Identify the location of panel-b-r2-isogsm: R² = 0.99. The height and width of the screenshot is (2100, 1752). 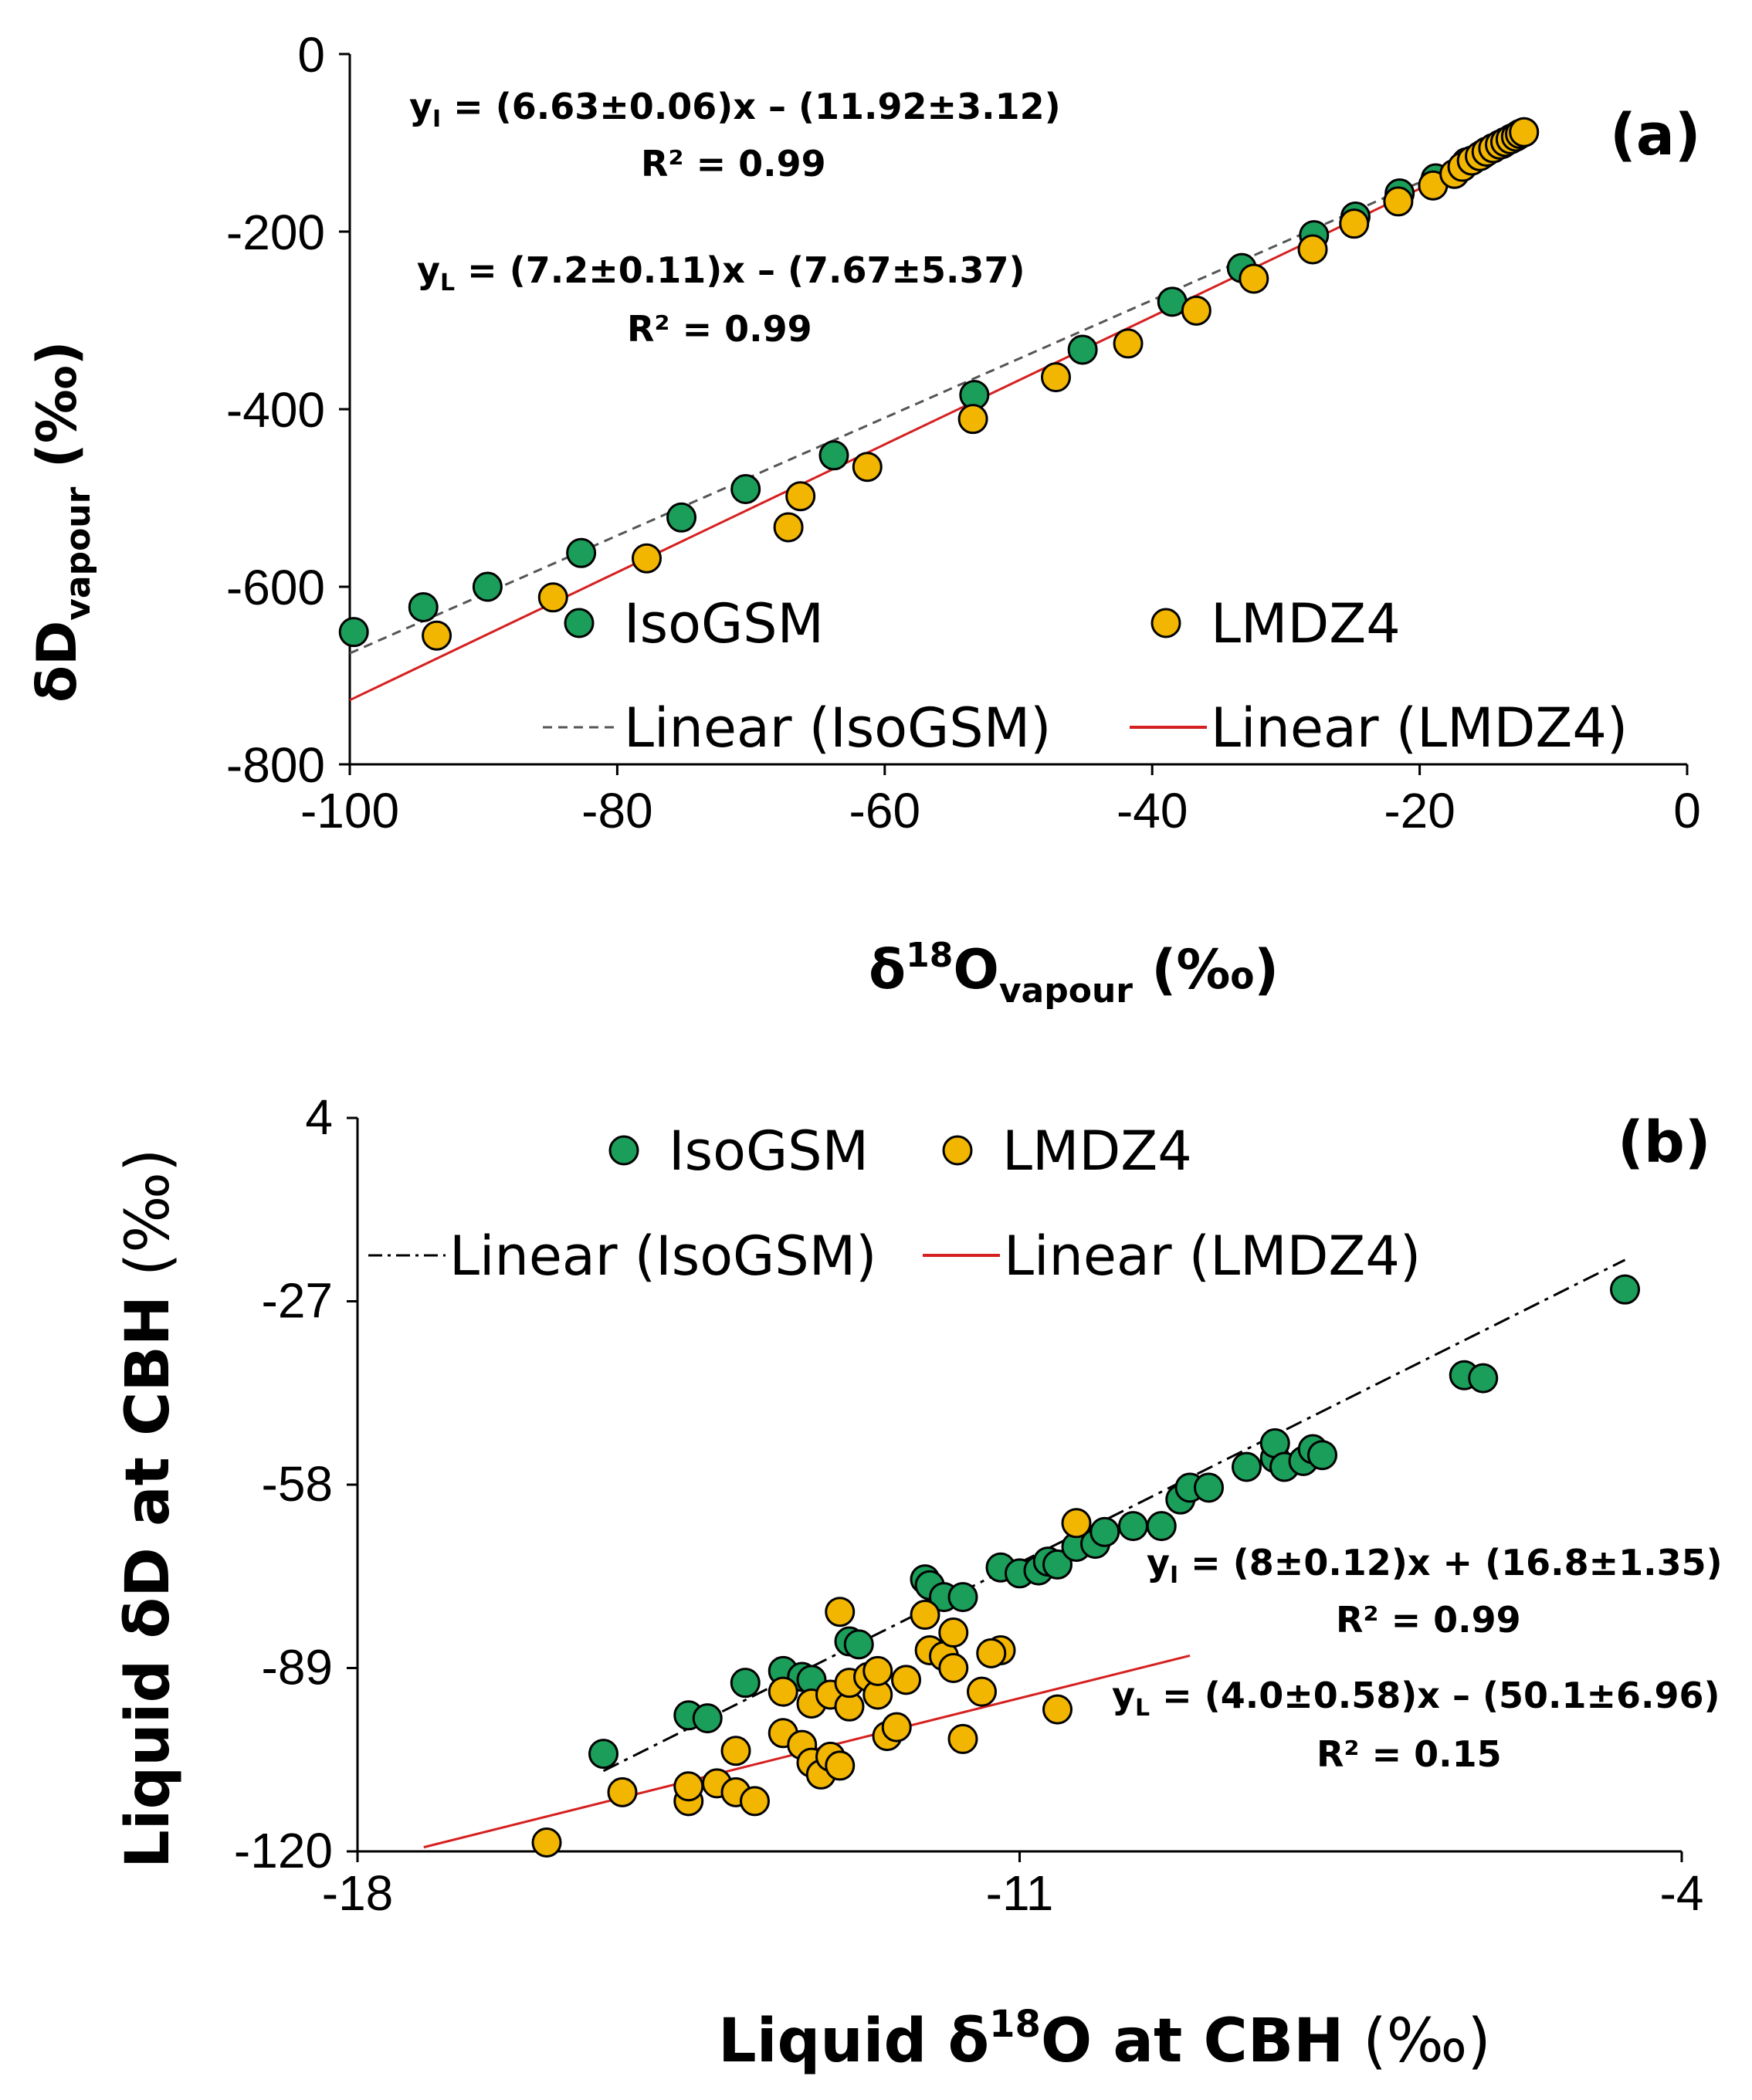
(1428, 1620).